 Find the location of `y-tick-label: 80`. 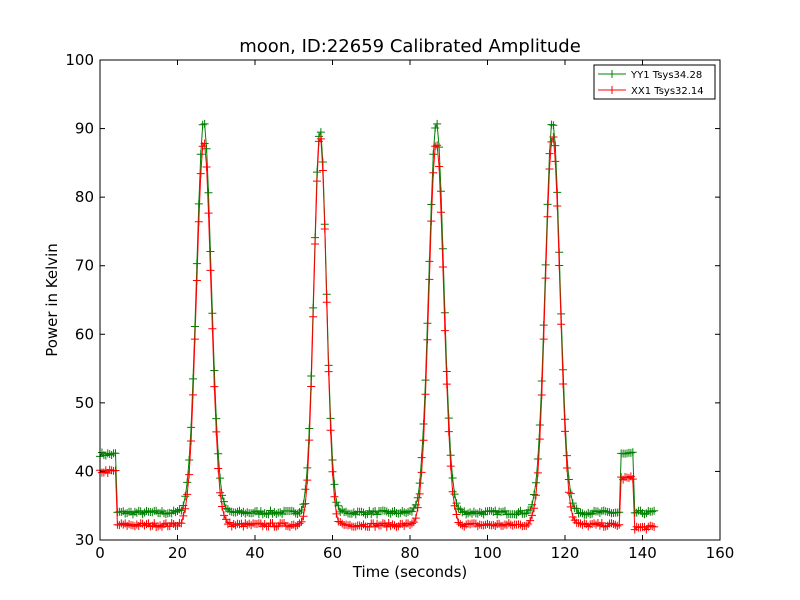

y-tick-label: 80 is located at coordinates (84, 197).